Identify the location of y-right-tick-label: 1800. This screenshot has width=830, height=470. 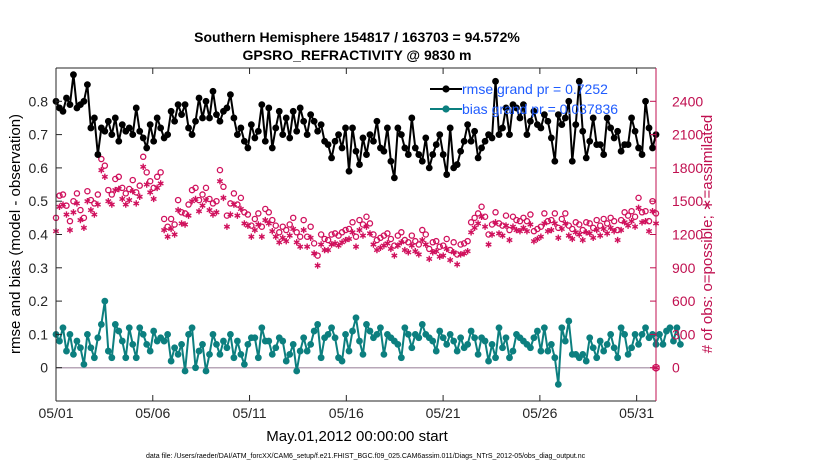
(687, 168).